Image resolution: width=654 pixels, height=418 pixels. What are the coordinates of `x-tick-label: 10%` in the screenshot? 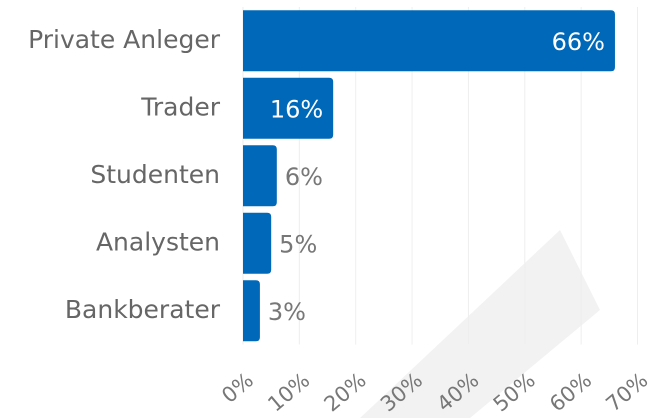 It's located at (288, 392).